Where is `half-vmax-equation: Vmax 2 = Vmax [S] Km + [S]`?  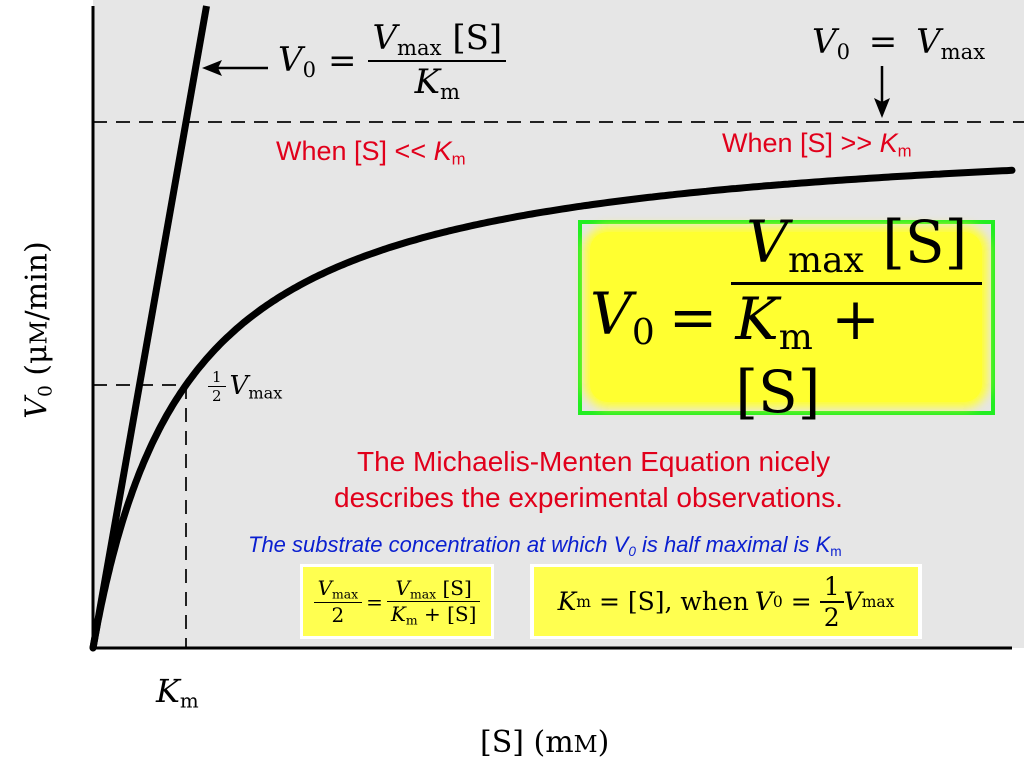 half-vmax-equation: Vmax 2 = Vmax [S] Km + [S] is located at coordinates (397, 601).